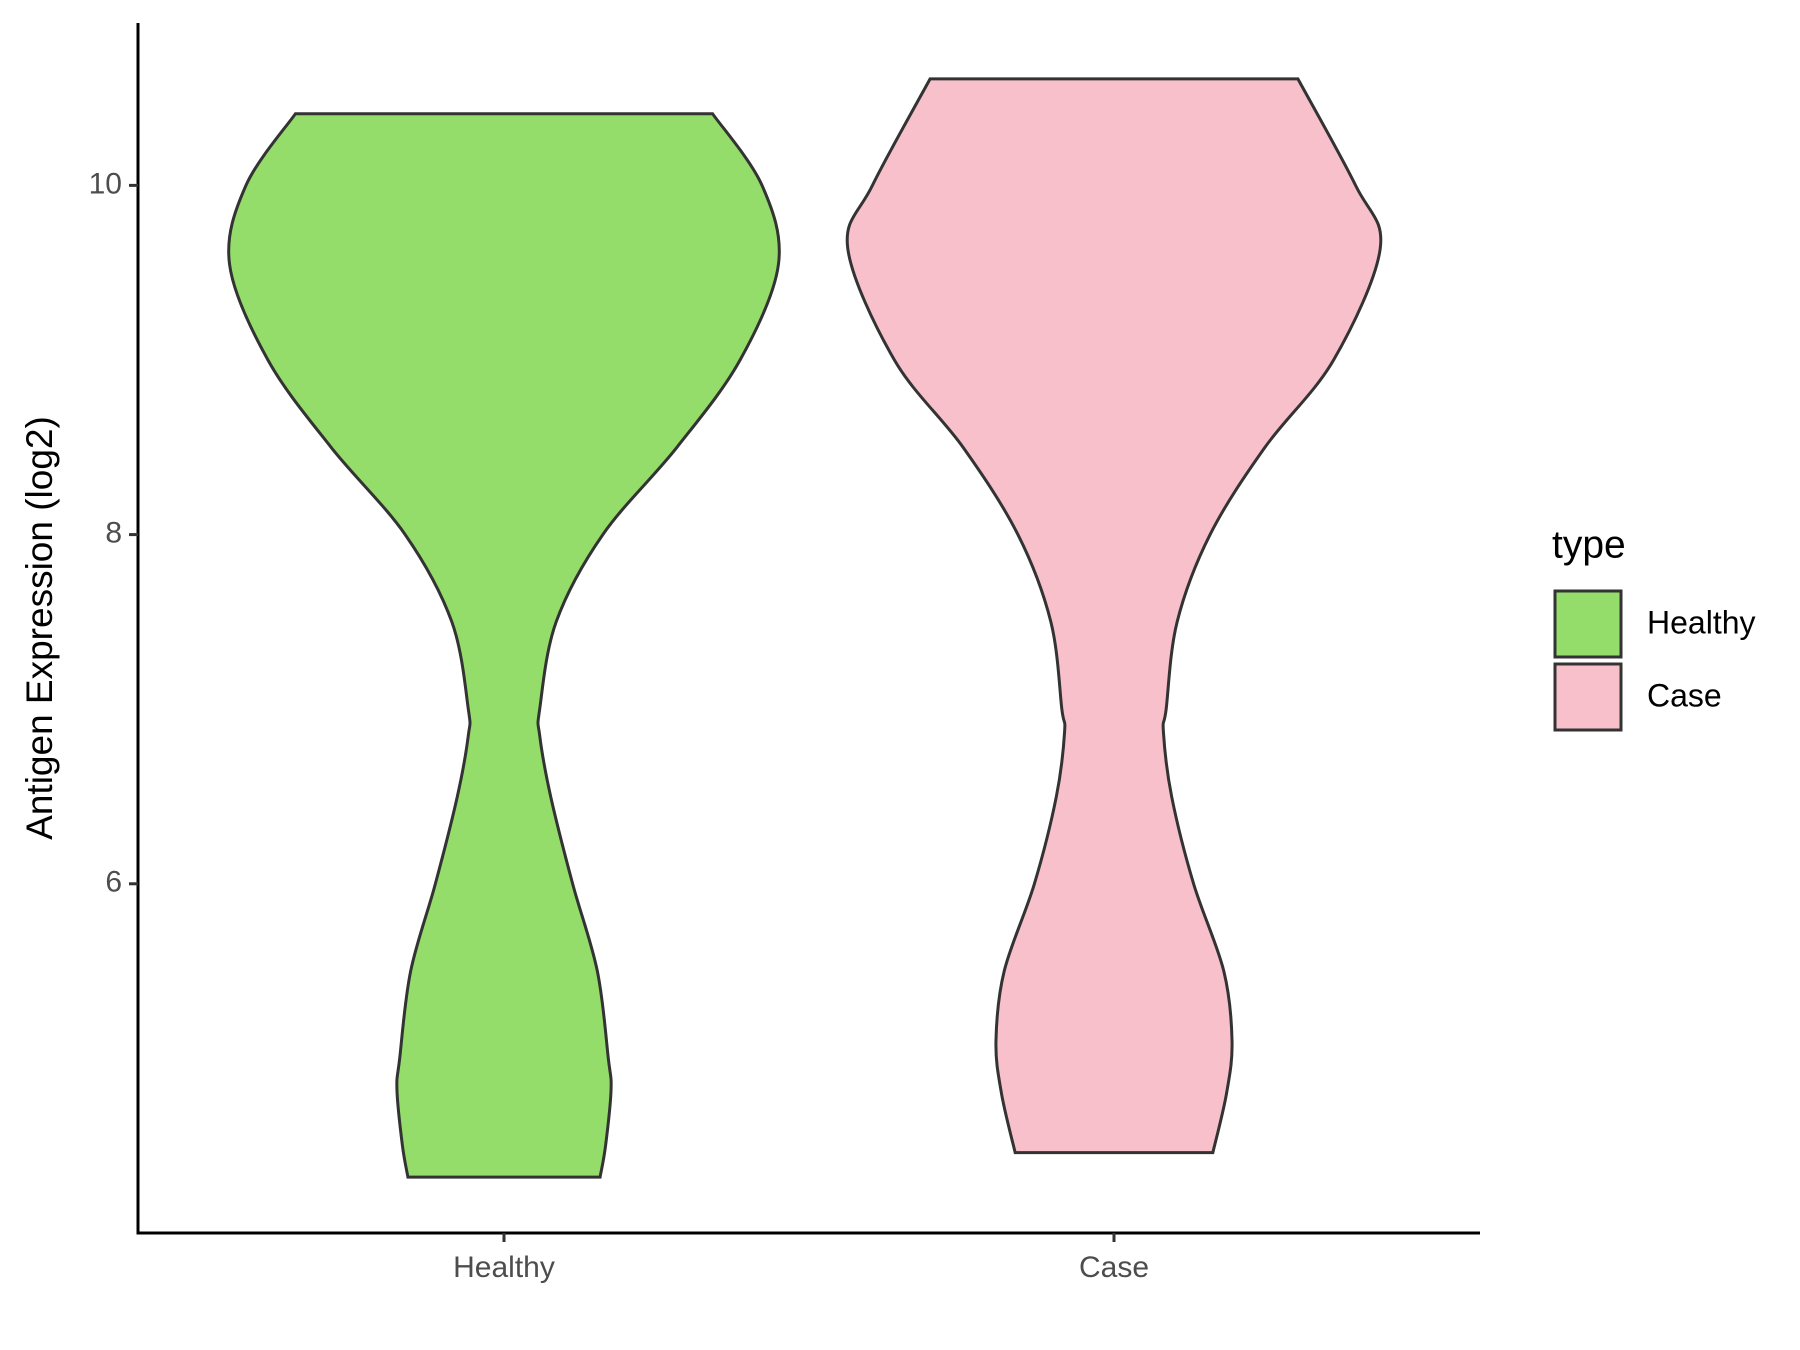 The image size is (1800, 1350). What do you see at coordinates (1684, 695) in the screenshot?
I see `legend-label: Case` at bounding box center [1684, 695].